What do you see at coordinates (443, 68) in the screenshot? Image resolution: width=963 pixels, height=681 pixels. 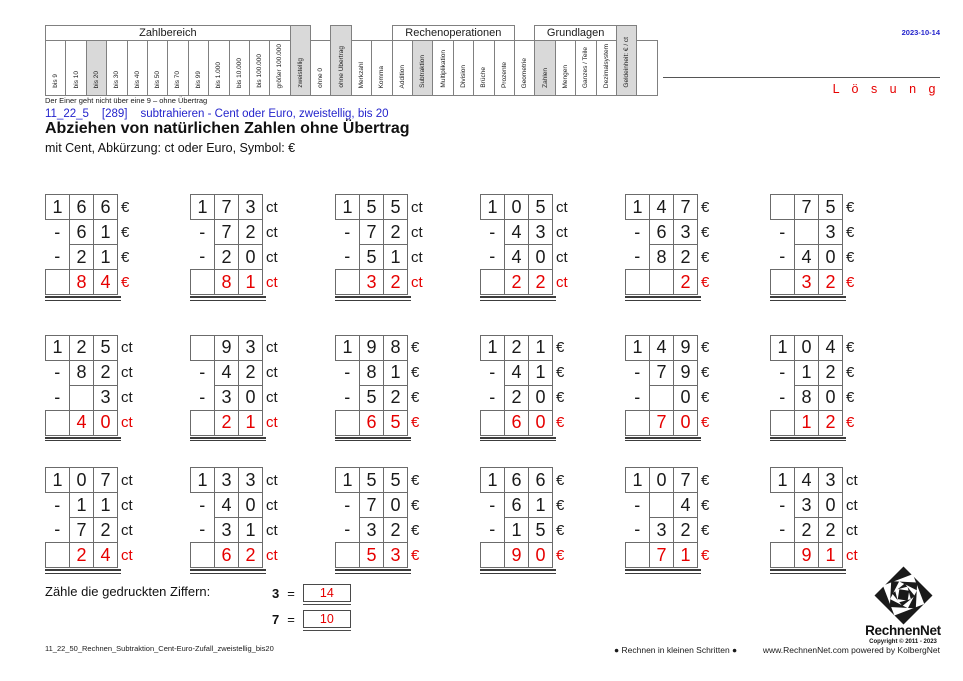 I see `matrix-column-cell: Multiplikation` at bounding box center [443, 68].